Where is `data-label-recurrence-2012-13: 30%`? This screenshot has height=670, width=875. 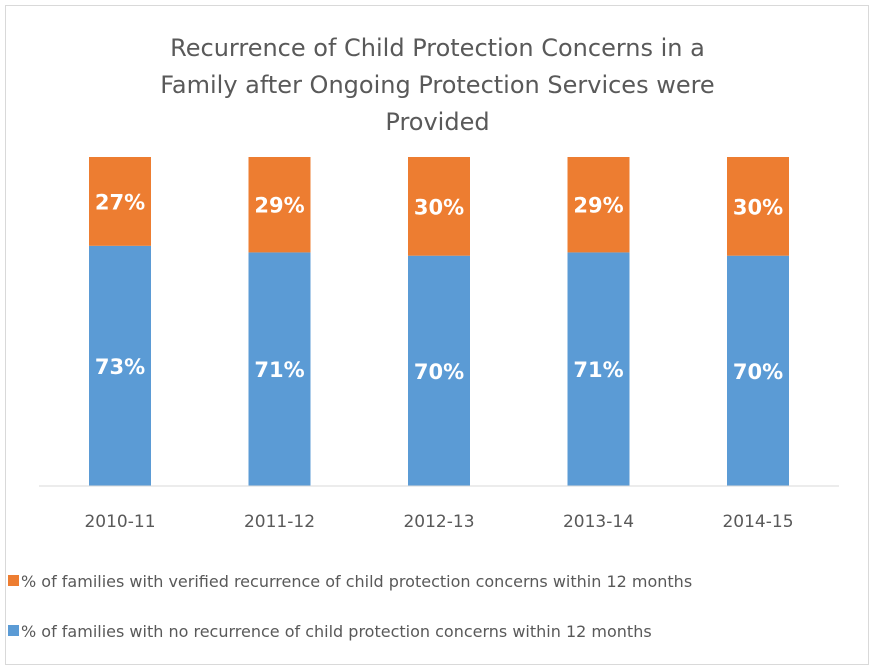
data-label-recurrence-2012-13: 30% is located at coordinates (439, 207).